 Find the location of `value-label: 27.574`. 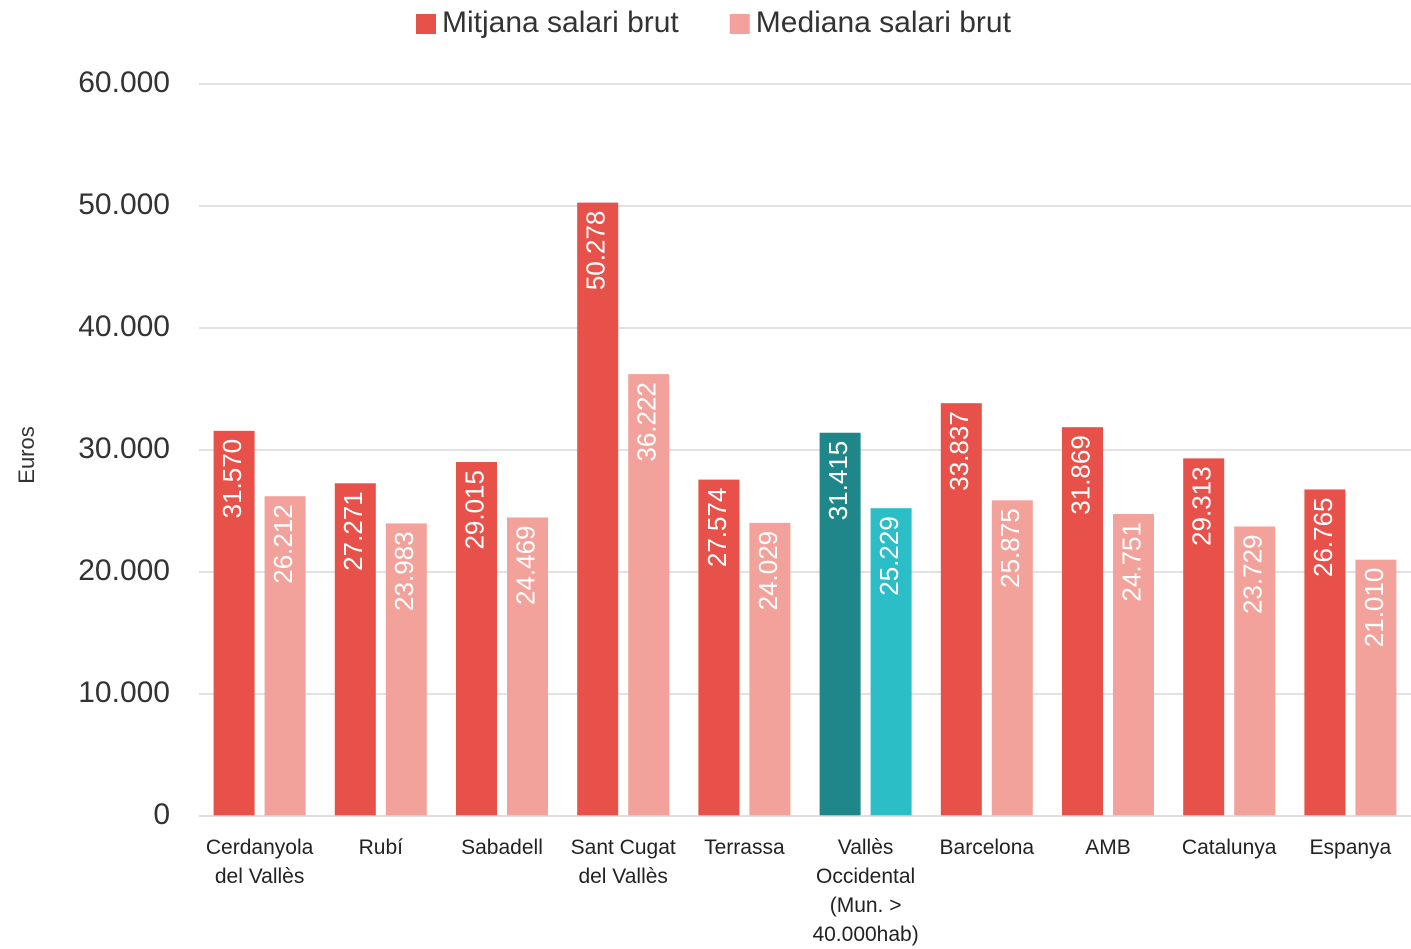

value-label: 27.574 is located at coordinates (717, 528).